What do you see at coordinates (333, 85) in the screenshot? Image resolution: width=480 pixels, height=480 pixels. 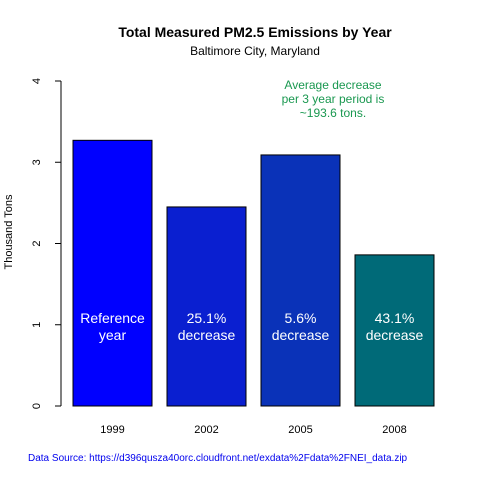 I see `annotation-line: Average decrease` at bounding box center [333, 85].